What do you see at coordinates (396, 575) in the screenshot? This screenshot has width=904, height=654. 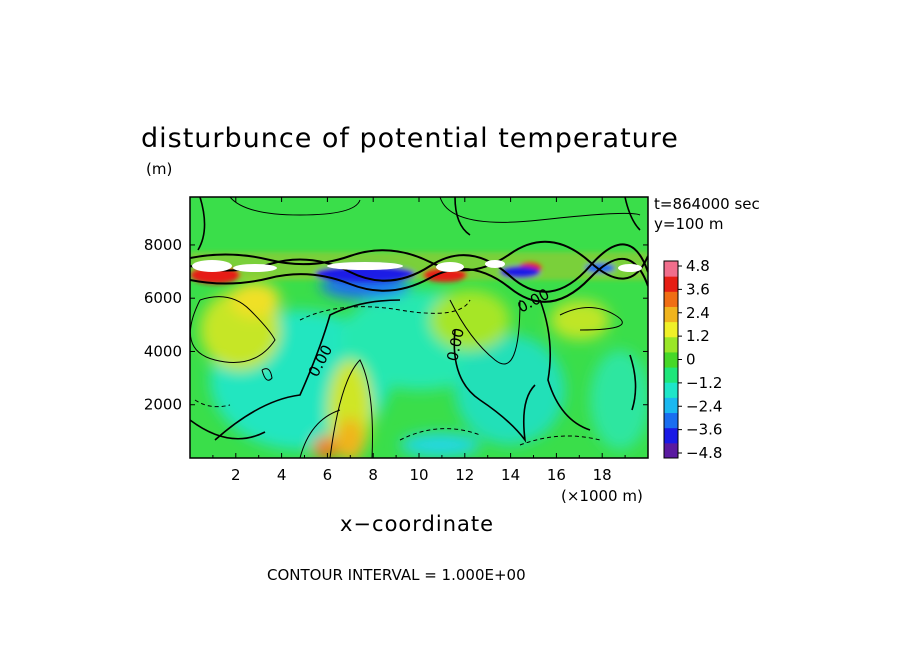 I see `contour-interval-note: CONTOUR INTERVAL = 1.000E+00` at bounding box center [396, 575].